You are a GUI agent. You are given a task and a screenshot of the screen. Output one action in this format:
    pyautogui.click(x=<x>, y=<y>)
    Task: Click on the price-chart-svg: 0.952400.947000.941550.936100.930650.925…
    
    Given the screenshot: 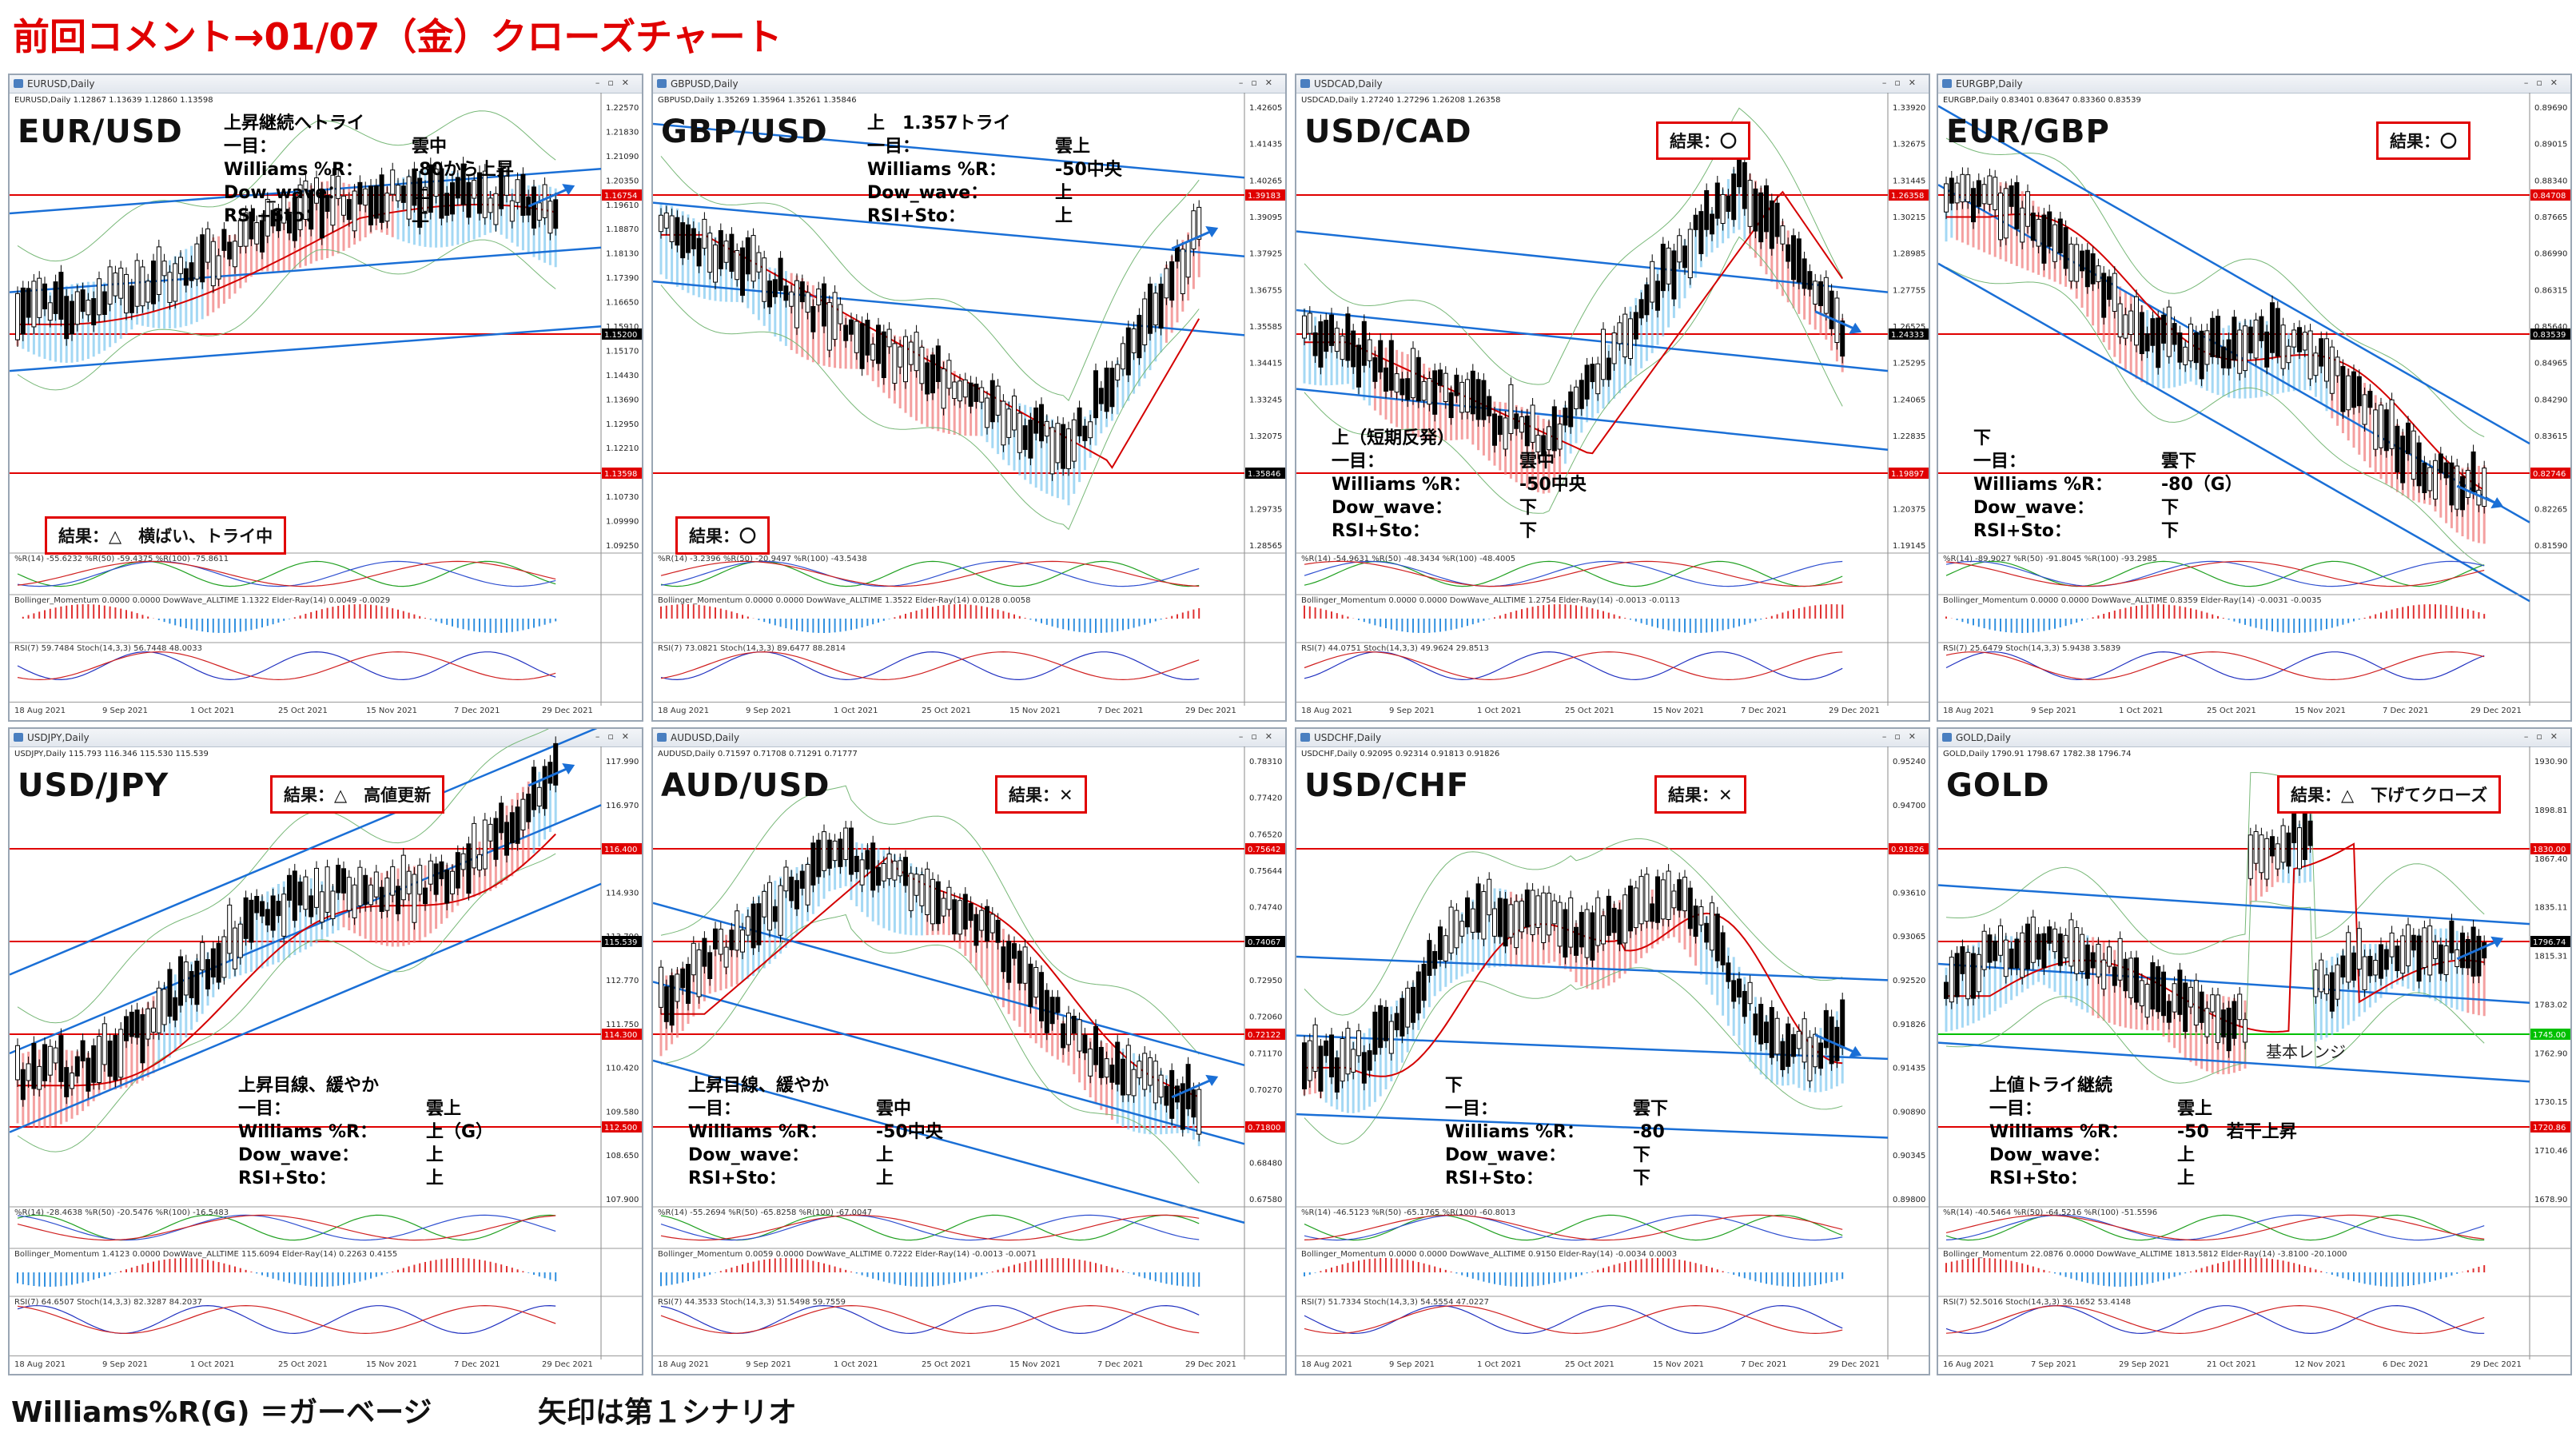 What is the action you would take?
    pyautogui.click(x=1612, y=1052)
    